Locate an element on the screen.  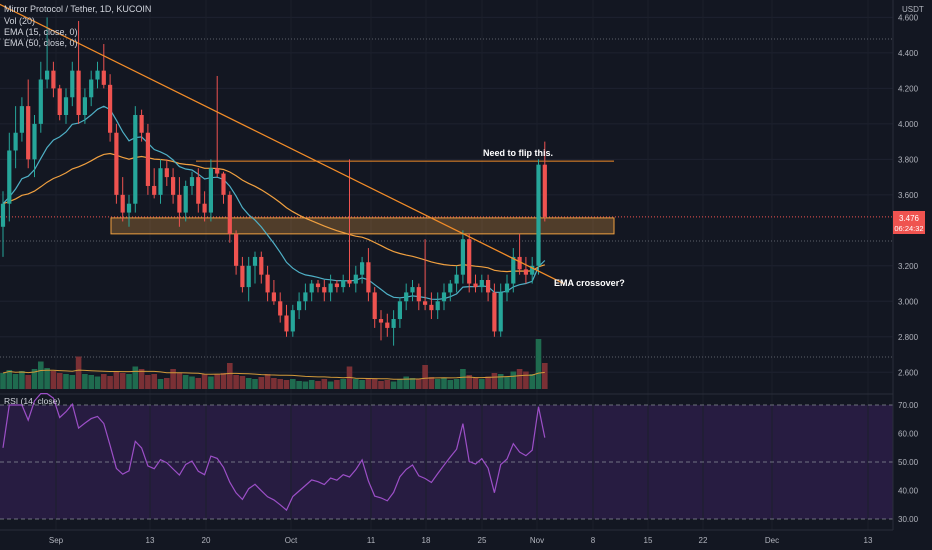
indicator-ema50: EMA (50, close, 0) is located at coordinates (41, 43).